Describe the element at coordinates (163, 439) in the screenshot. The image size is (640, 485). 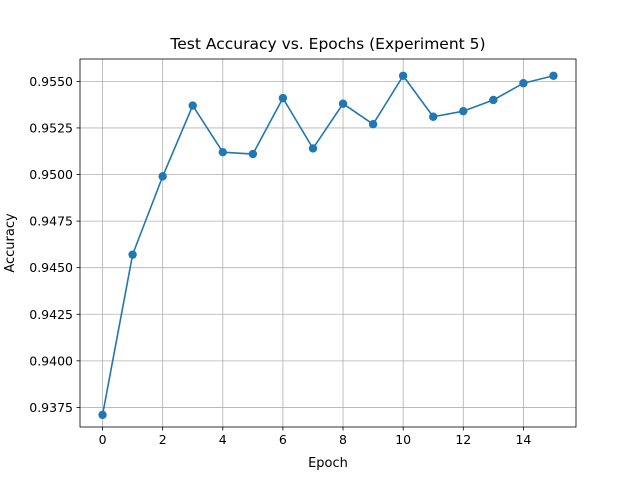
I see `x-tick-label: 2` at that location.